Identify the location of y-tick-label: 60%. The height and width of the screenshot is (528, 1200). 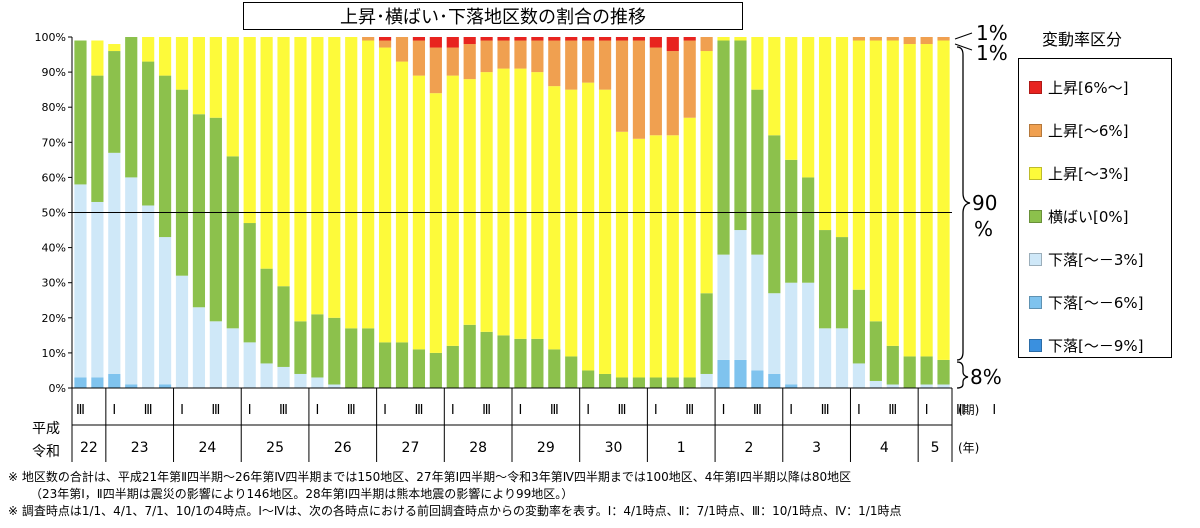
(54, 177).